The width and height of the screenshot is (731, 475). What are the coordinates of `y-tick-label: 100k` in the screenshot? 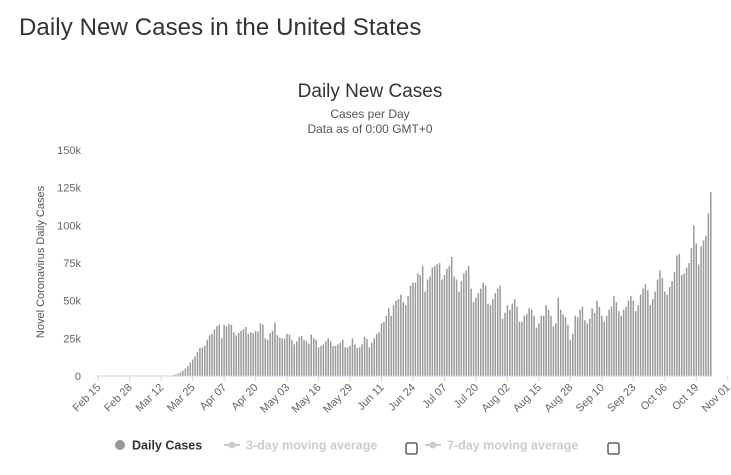 It's located at (69, 226).